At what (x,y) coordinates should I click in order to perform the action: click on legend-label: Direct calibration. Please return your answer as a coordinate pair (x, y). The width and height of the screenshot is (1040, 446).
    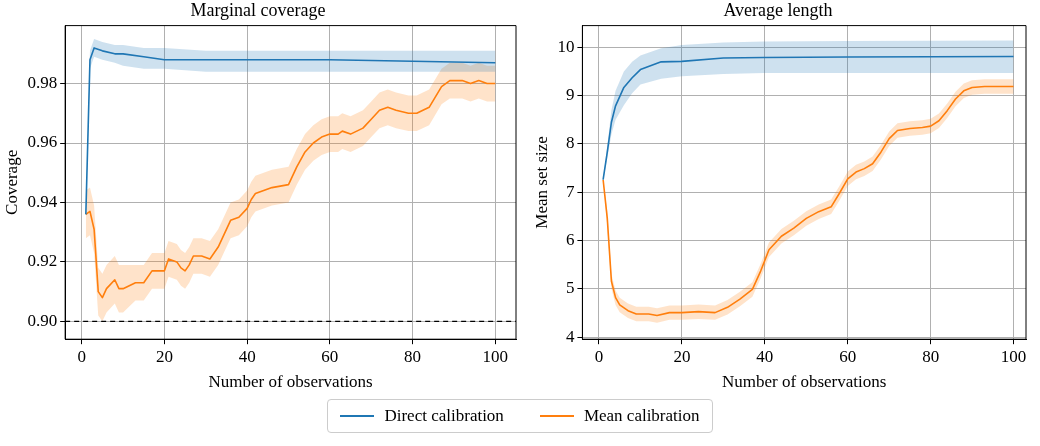
    Looking at the image, I should click on (444, 416).